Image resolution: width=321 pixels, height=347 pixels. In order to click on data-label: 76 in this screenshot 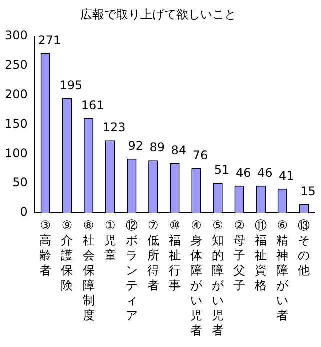, I will do `click(200, 155)`.